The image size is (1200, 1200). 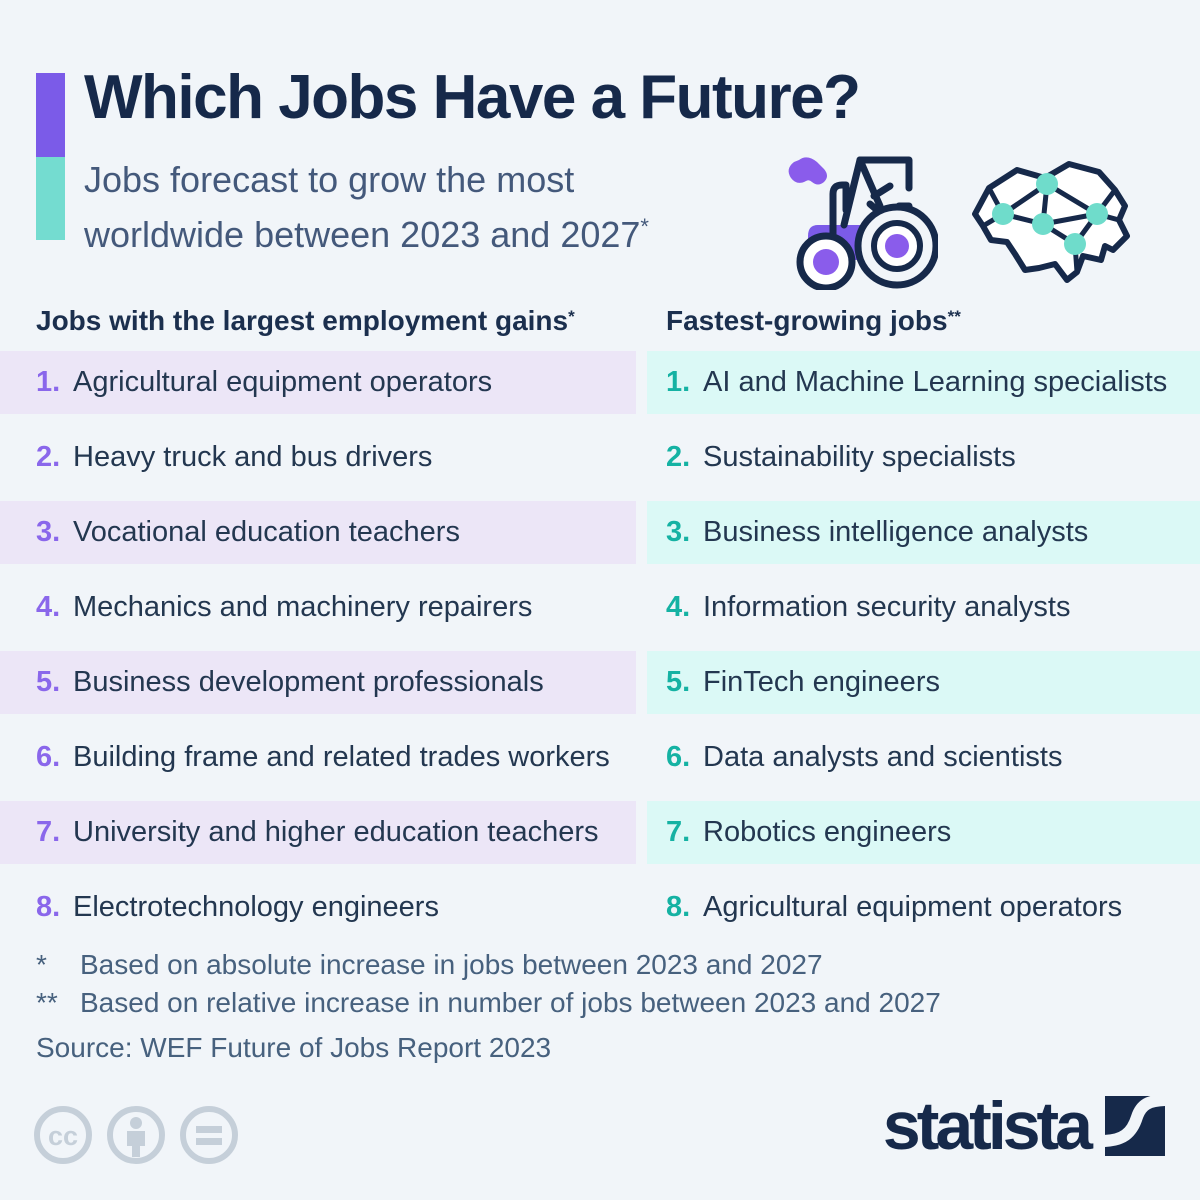 I want to click on job-label: AI and Machine Learning specialists, so click(x=935, y=382).